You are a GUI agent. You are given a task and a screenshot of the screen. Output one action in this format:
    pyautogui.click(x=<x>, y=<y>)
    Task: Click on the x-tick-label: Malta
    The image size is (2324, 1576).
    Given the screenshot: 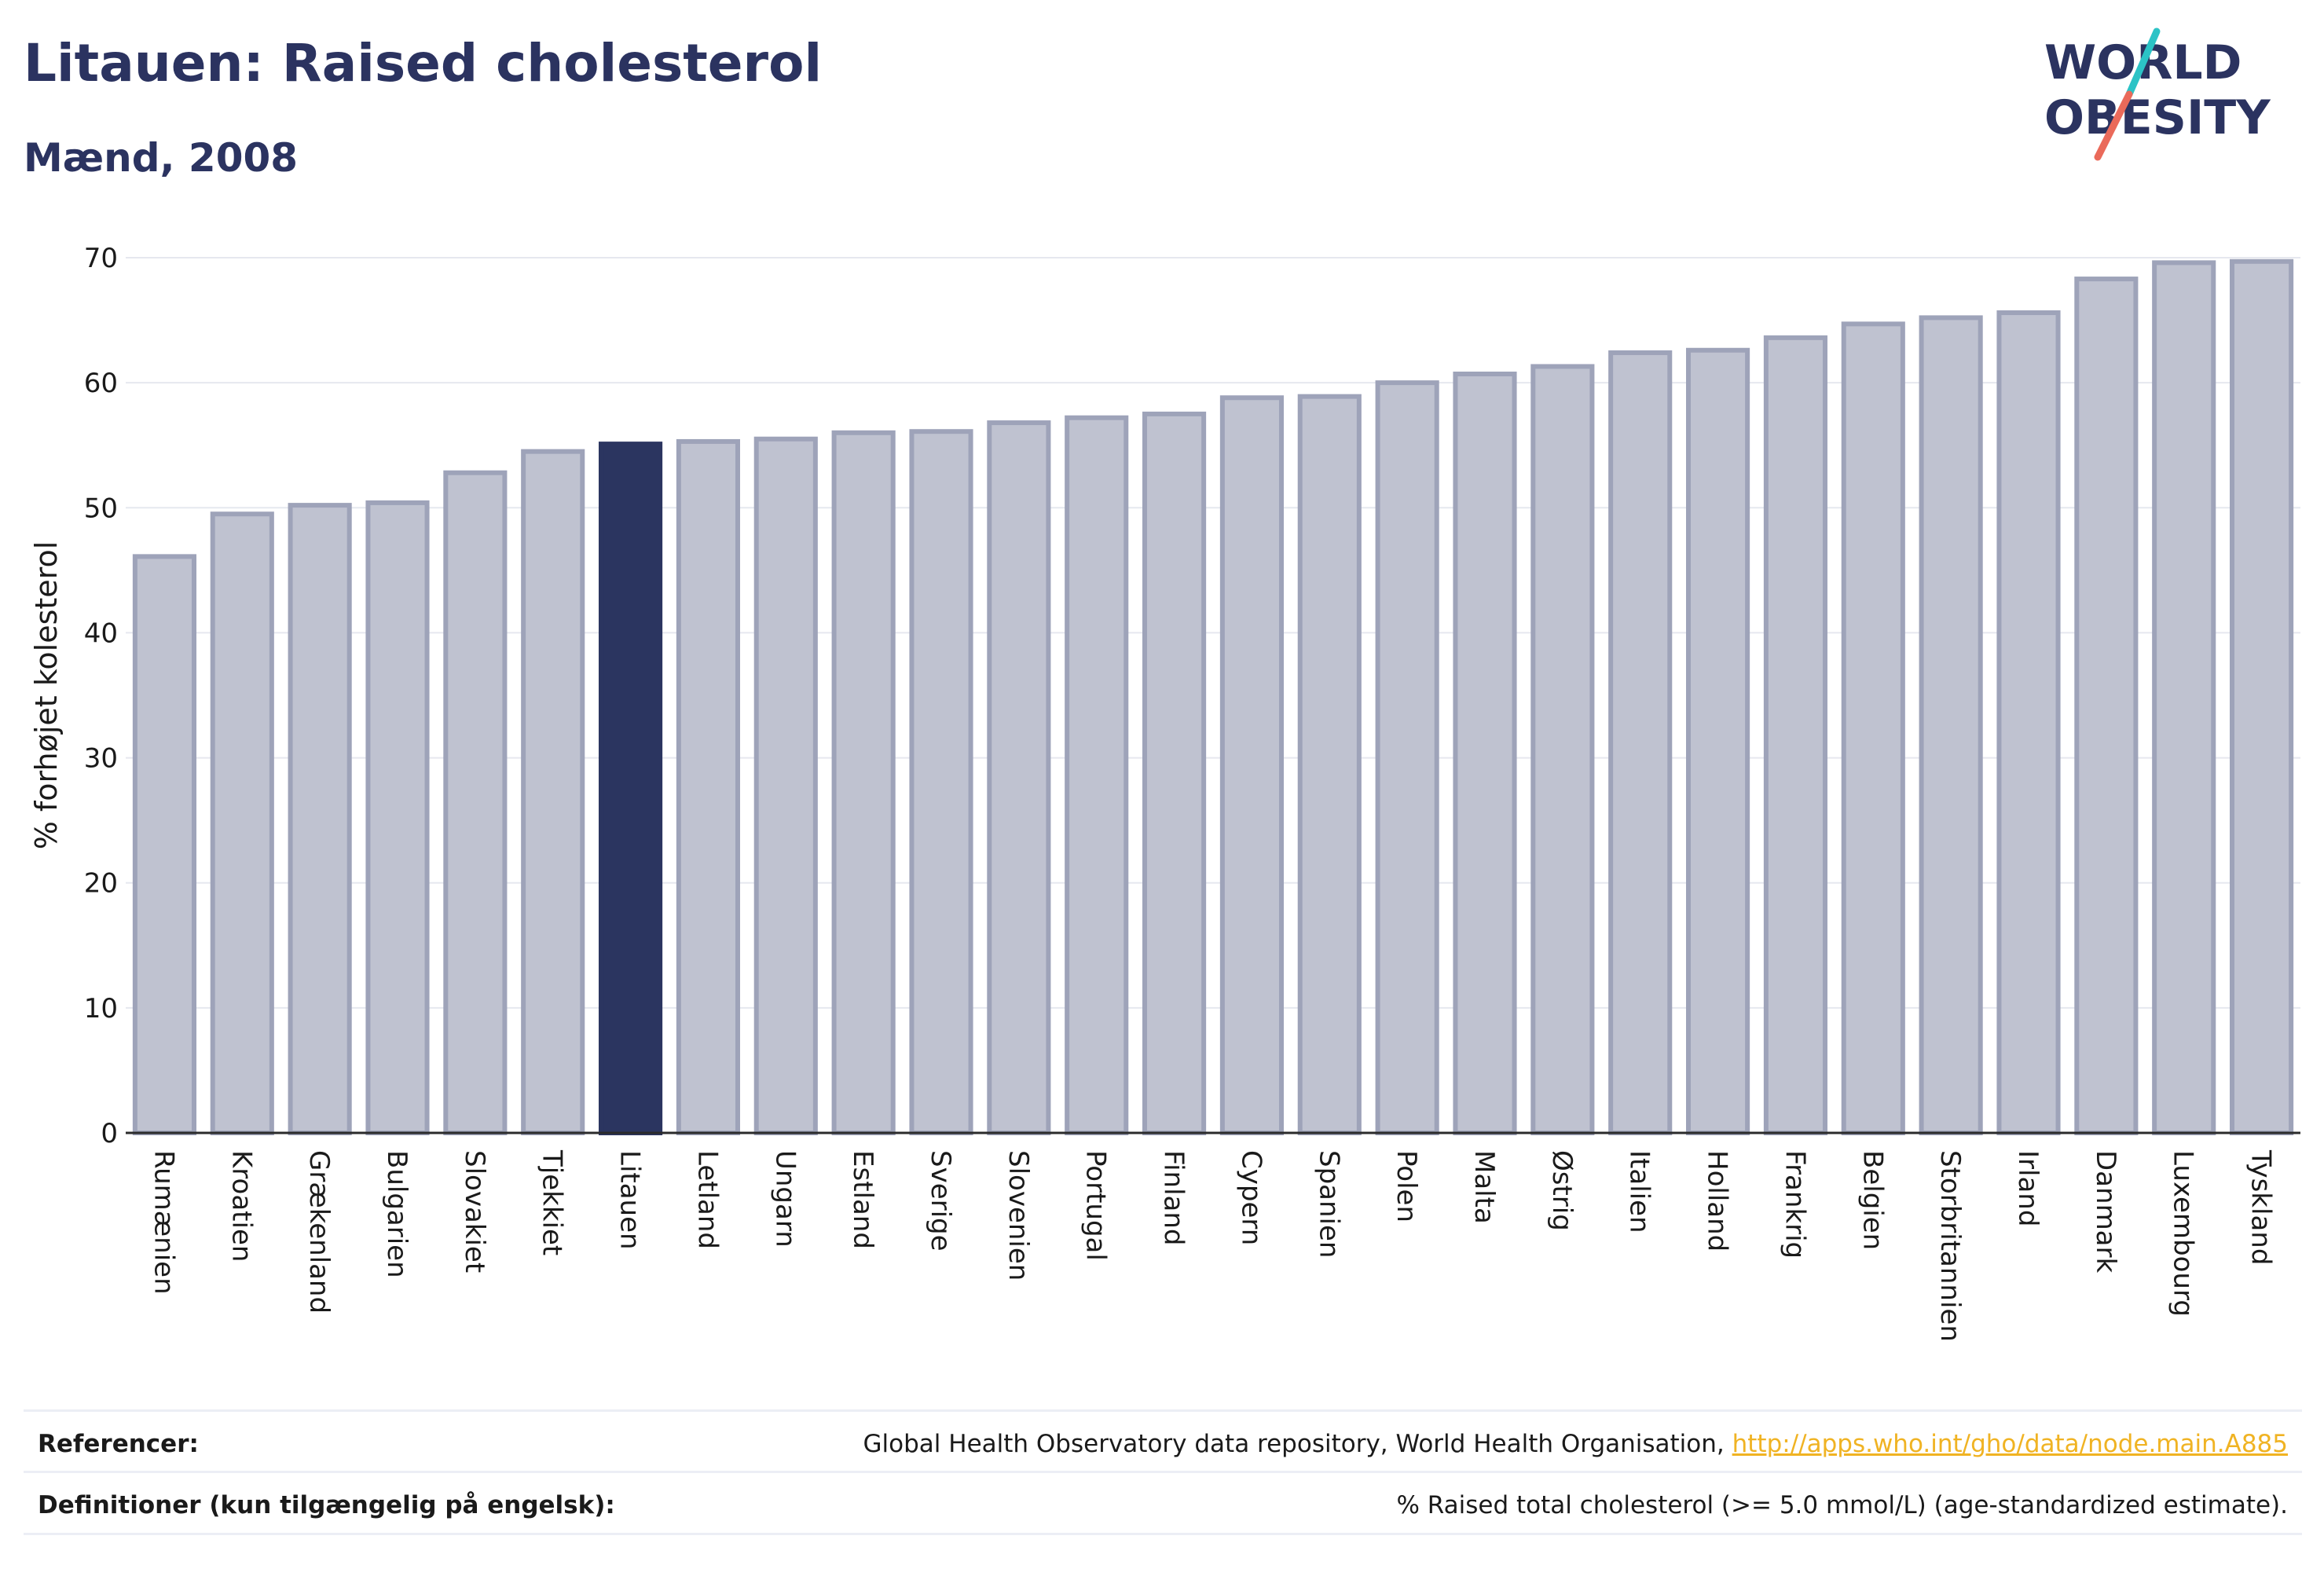 What is the action you would take?
    pyautogui.click(x=1484, y=1187)
    